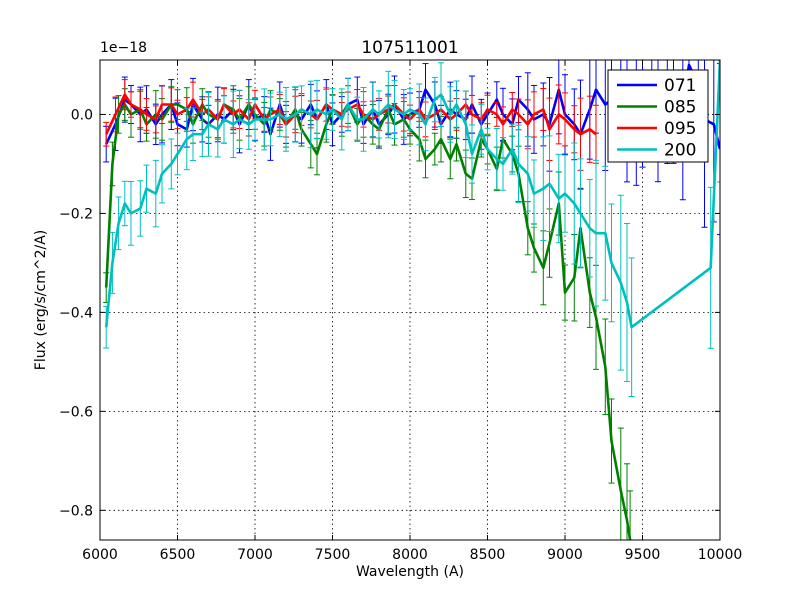  Describe the element at coordinates (41, 300) in the screenshot. I see `y-axis-label: Flux (erg/s/cm^2/A)` at that location.